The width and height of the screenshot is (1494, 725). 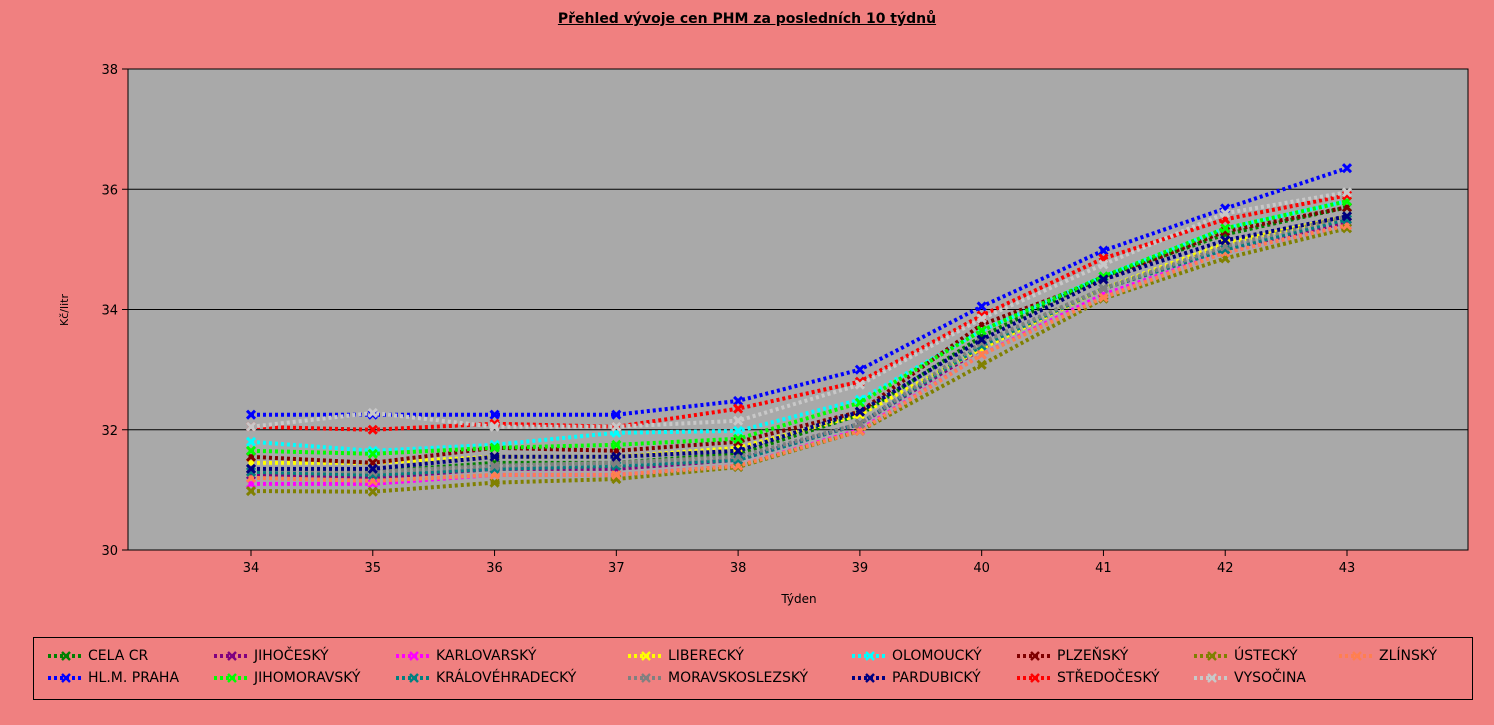 I want to click on y-tick-label: 36, so click(x=109, y=190).